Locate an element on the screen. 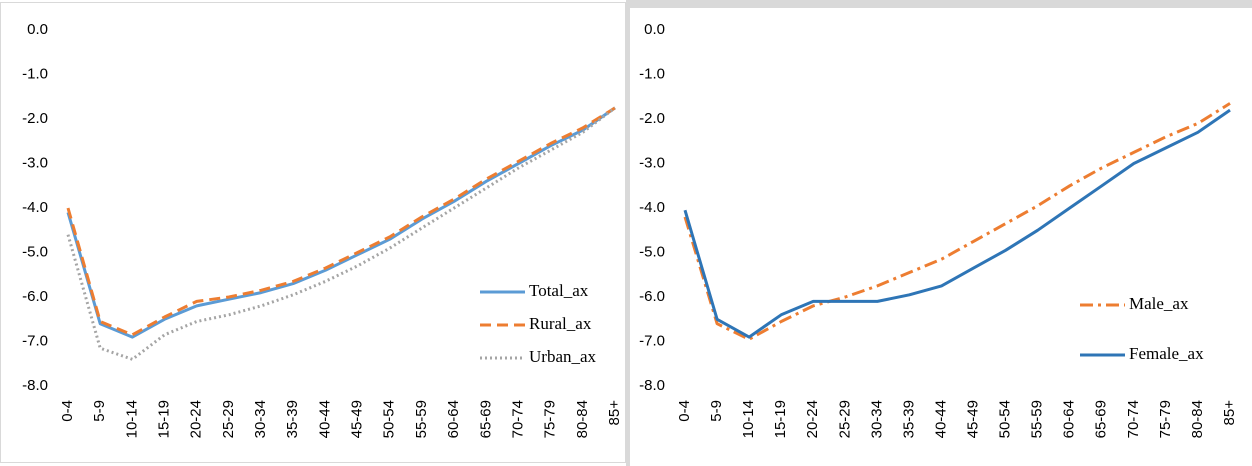  legend-label: Rural_ax is located at coordinates (560, 323).